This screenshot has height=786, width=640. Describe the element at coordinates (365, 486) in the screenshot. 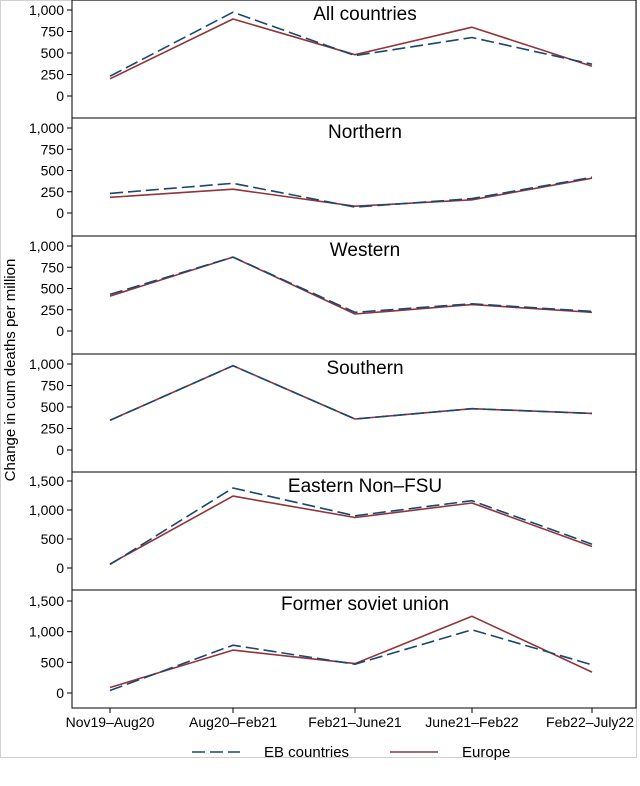

I see `panel-title: Eastern Non–FSU` at that location.